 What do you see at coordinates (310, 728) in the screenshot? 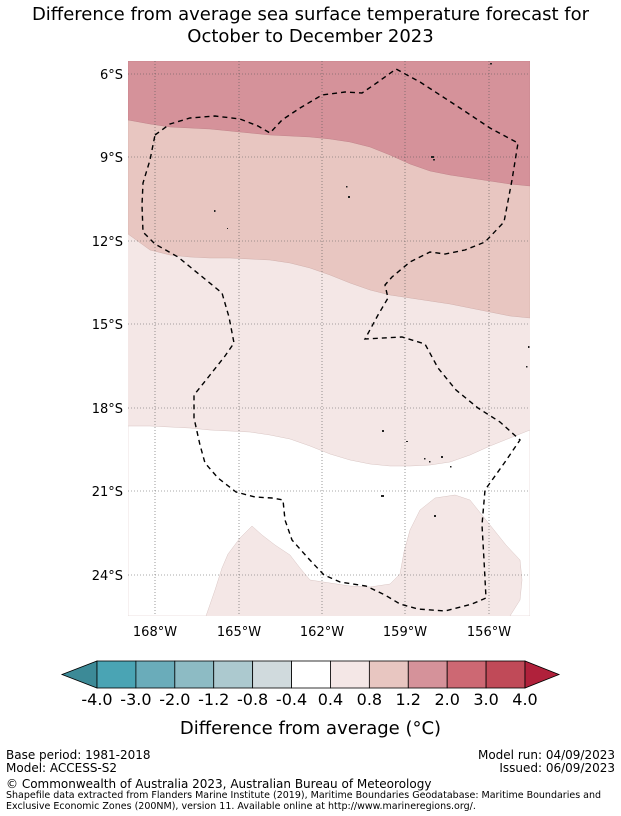
I see `colorbar-title: Difference from average (°C)` at bounding box center [310, 728].